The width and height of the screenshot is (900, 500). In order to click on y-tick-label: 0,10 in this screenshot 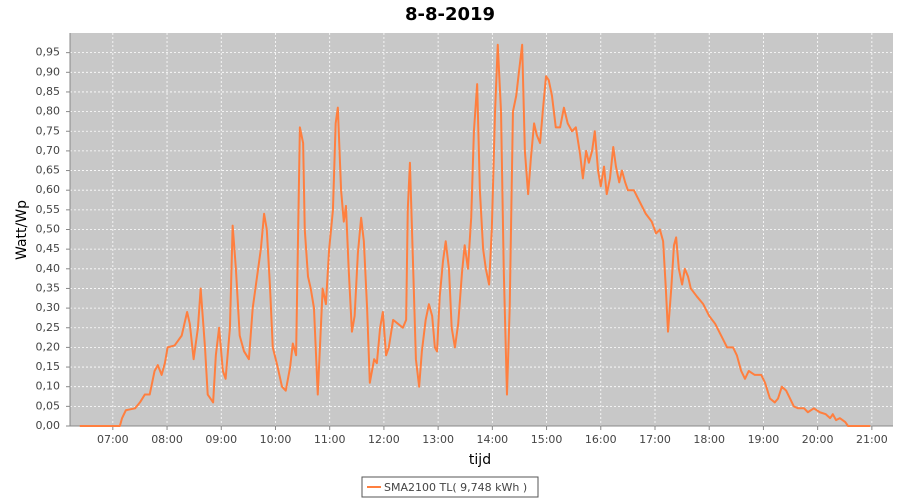, I will do `click(48, 386)`.